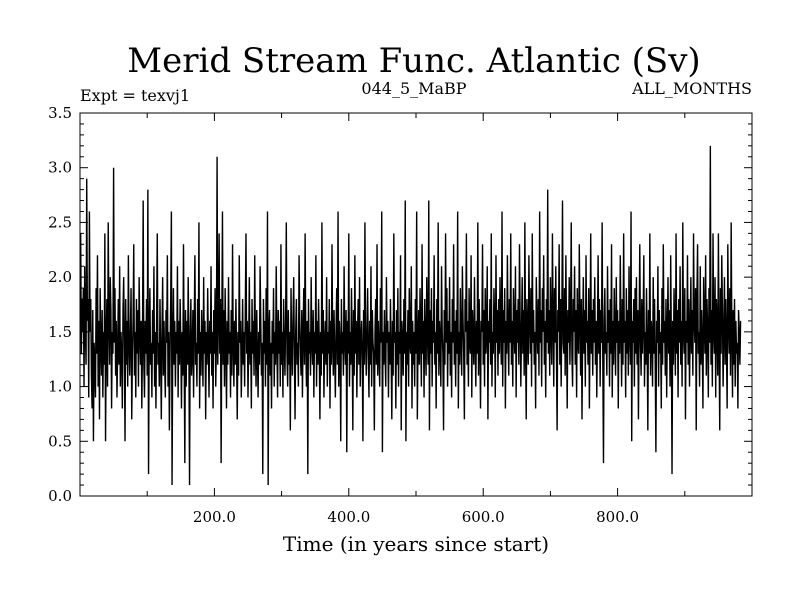 The width and height of the screenshot is (800, 600). I want to click on experiment-label: Expt = texvj1, so click(135, 95).